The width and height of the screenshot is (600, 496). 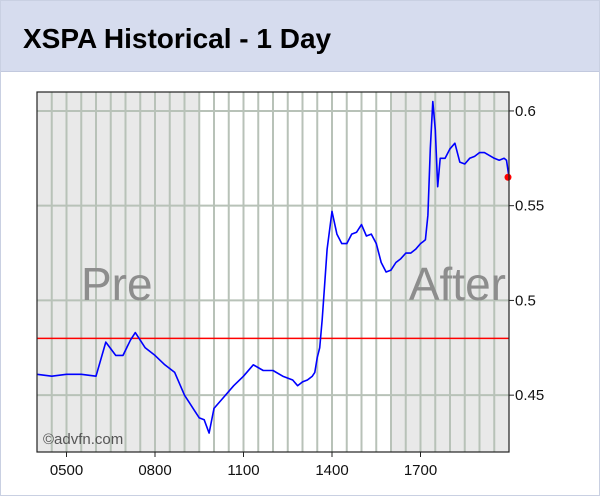 I want to click on watermark: ©advfn.com, so click(x=83, y=439).